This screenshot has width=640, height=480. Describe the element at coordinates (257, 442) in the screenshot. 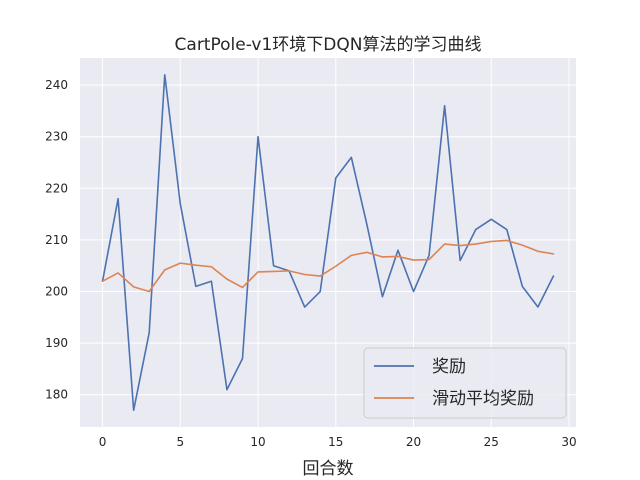

I see `x-tick-label: 10` at that location.